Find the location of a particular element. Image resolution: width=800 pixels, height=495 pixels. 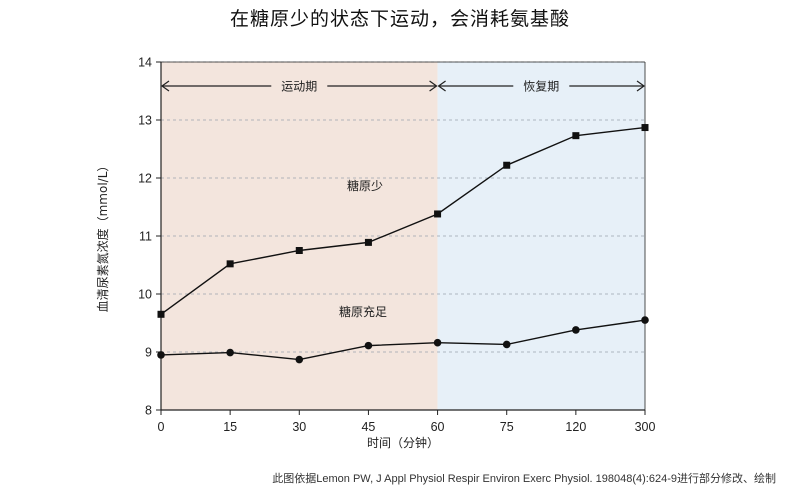

x-tick-label: 75 is located at coordinates (507, 427).